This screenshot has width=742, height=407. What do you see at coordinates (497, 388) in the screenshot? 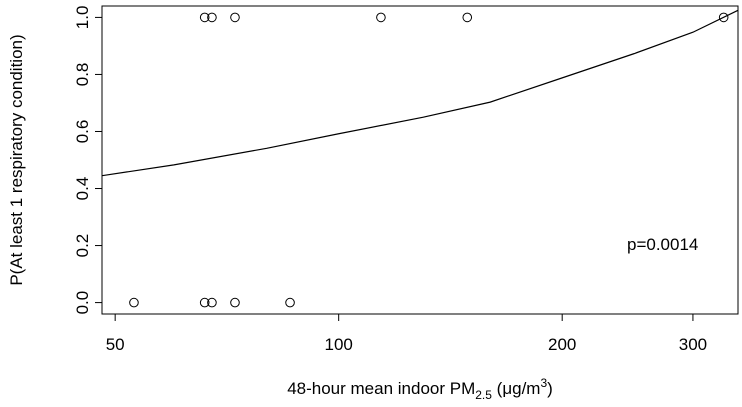
I see `x-axis-title-unit-open: (` at bounding box center [497, 388].